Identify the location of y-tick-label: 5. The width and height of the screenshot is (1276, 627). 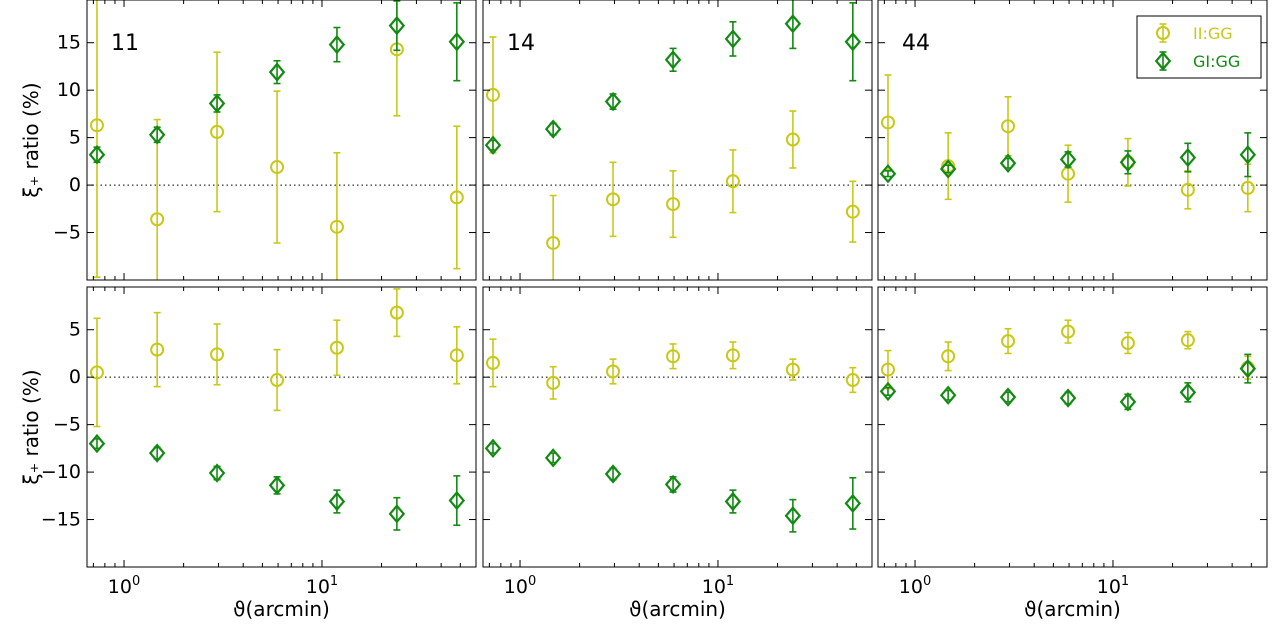
(75, 138).